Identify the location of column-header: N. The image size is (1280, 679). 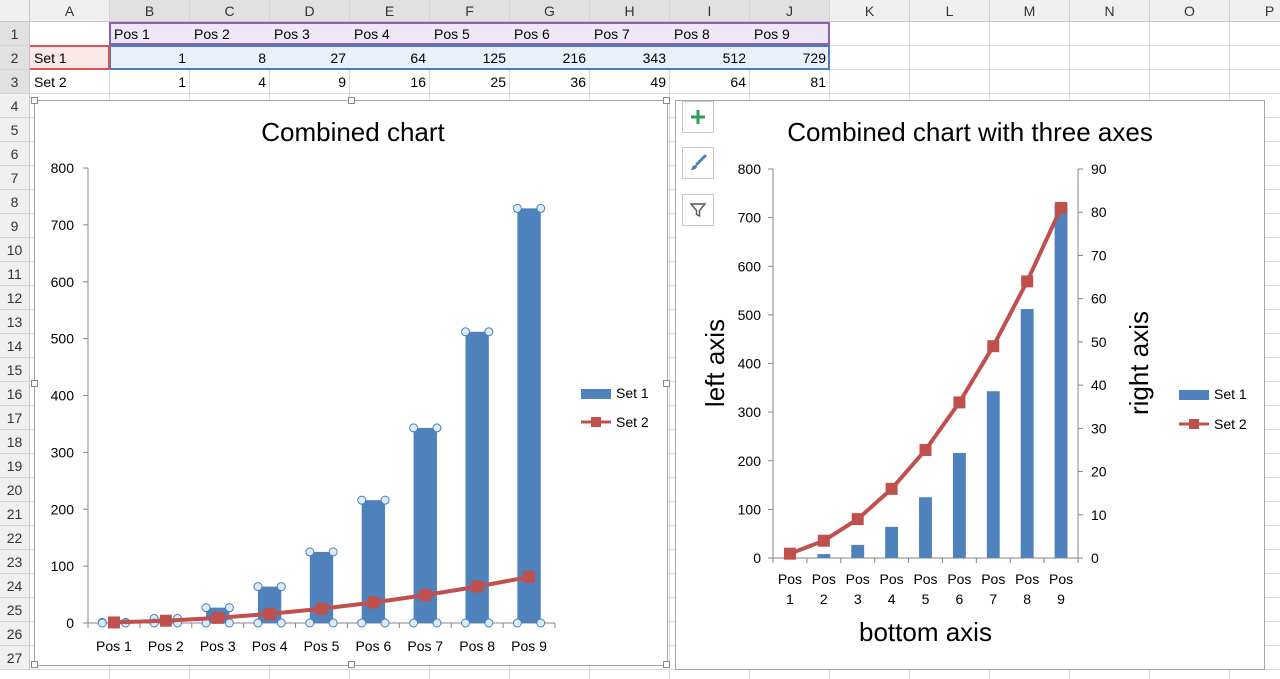
(1110, 11).